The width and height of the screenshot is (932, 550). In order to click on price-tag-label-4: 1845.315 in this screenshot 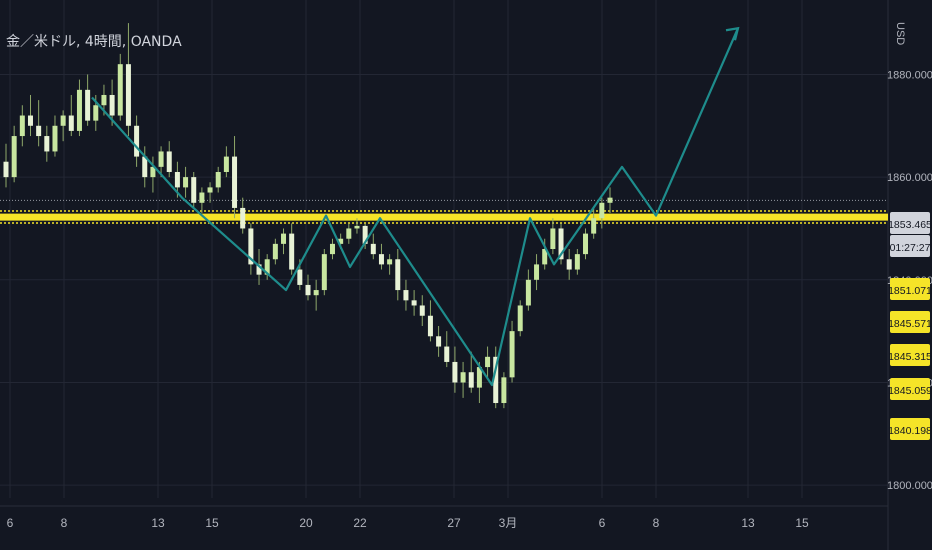, I will do `click(910, 357)`.